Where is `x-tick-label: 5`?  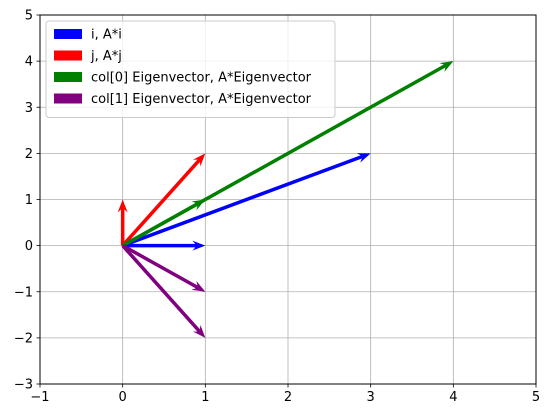
x-tick-label: 5 is located at coordinates (536, 397).